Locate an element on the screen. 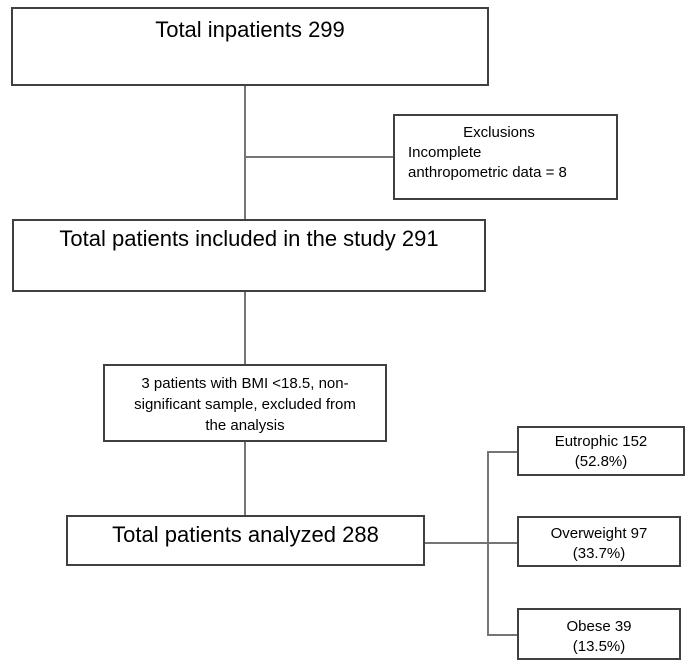 The image size is (691, 670). connector-to-obese is located at coordinates (502, 635).